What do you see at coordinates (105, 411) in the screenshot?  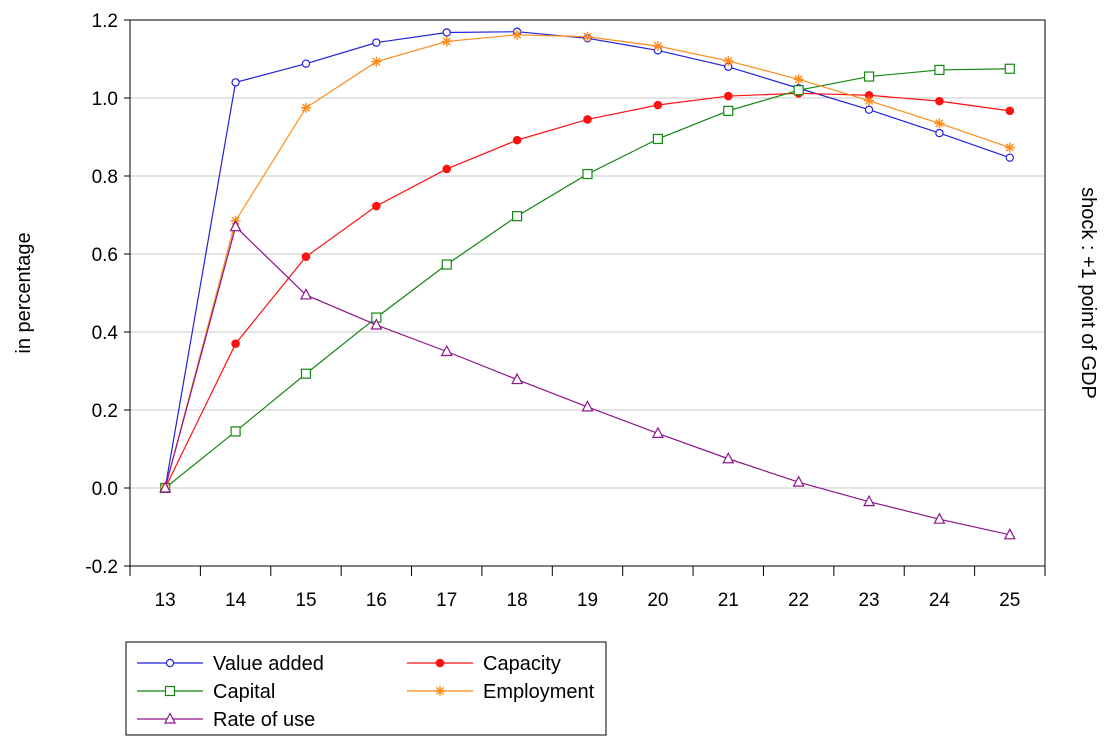 I see `y-tick-label: 0.2` at bounding box center [105, 411].